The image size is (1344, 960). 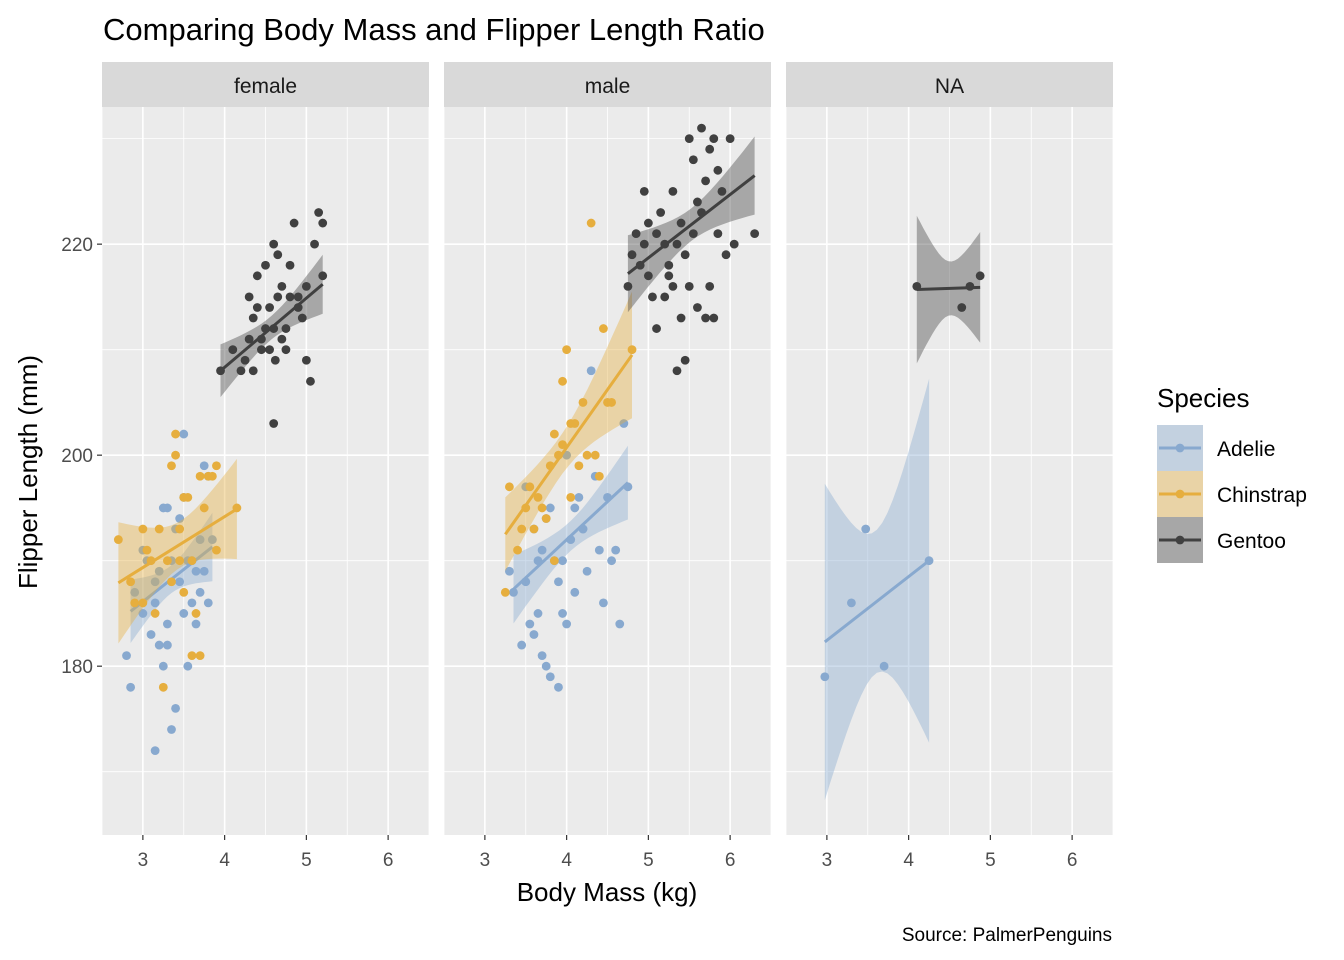 What do you see at coordinates (877, 589) in the screenshot?
I see `confidence-band-adelie` at bounding box center [877, 589].